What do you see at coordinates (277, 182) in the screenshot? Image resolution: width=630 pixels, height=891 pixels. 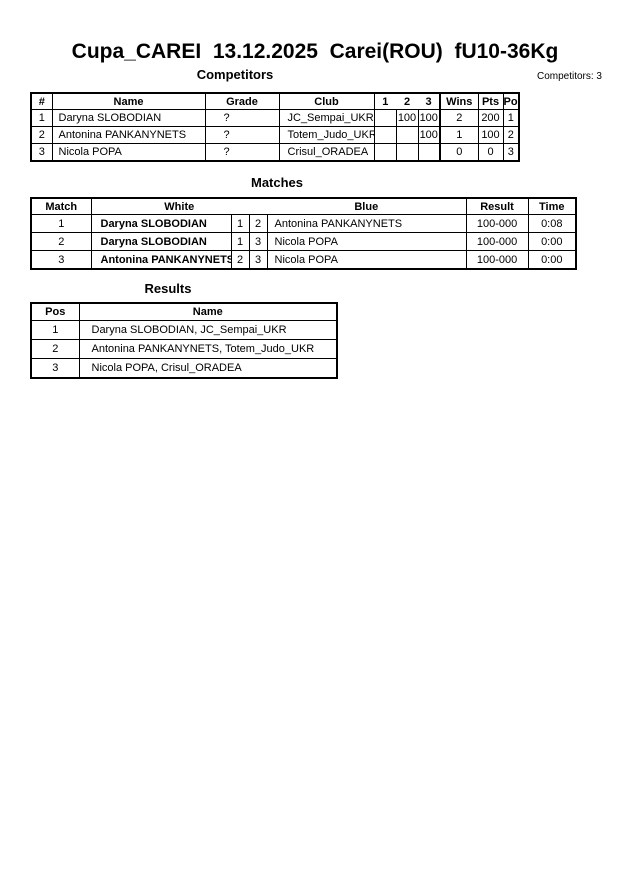 I see `section-heading-matches: Matches` at bounding box center [277, 182].